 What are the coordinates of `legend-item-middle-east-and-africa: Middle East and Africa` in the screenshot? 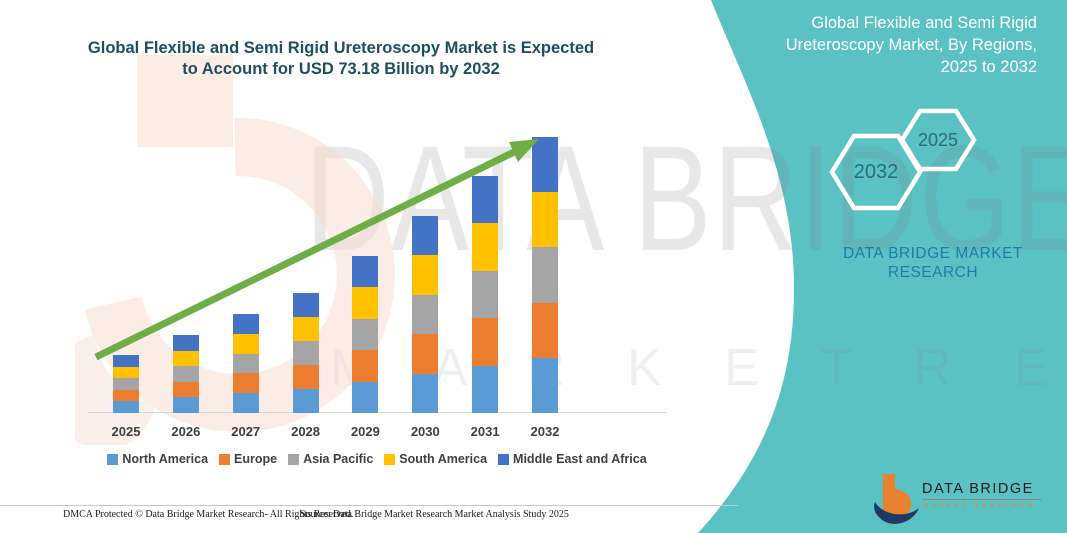 It's located at (572, 459).